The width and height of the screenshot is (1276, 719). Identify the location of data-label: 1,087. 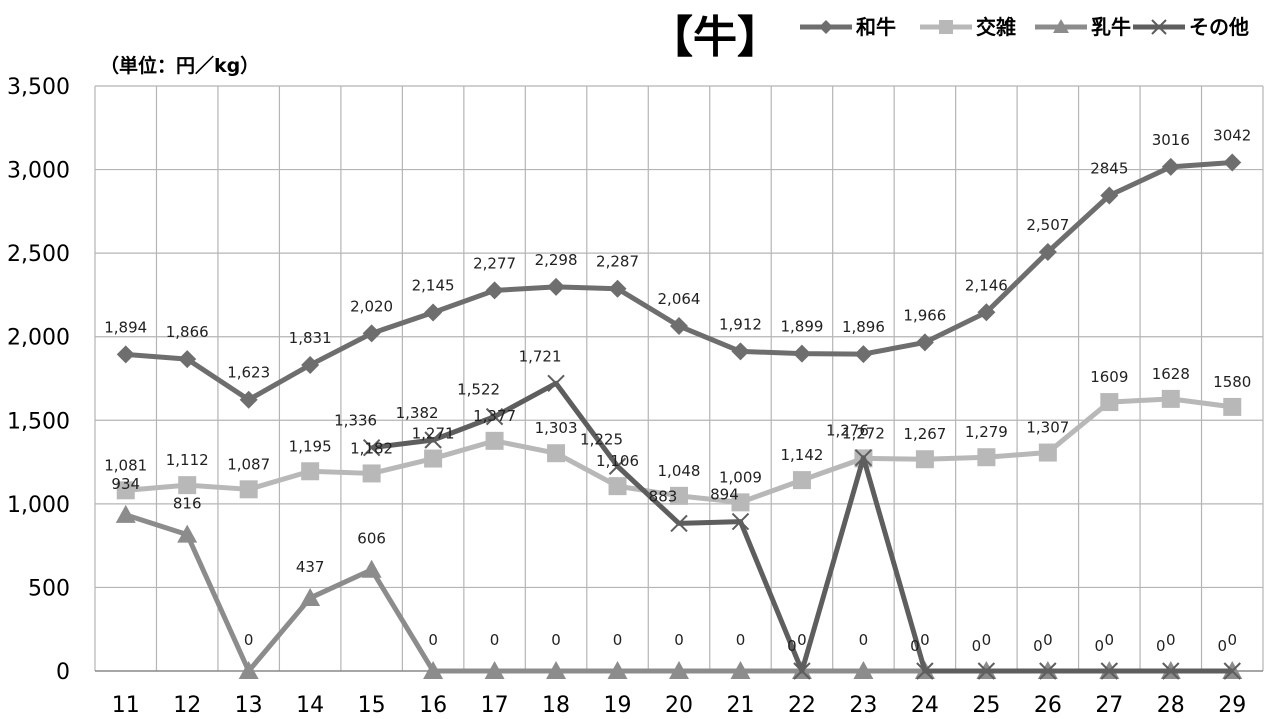
(248, 464).